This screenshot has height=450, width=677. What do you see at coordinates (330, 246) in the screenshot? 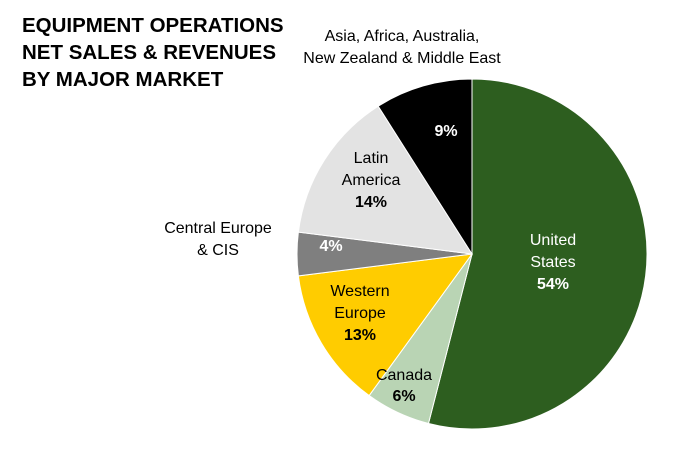
I see `slice-value-central-europe-cis: 4%` at bounding box center [330, 246].